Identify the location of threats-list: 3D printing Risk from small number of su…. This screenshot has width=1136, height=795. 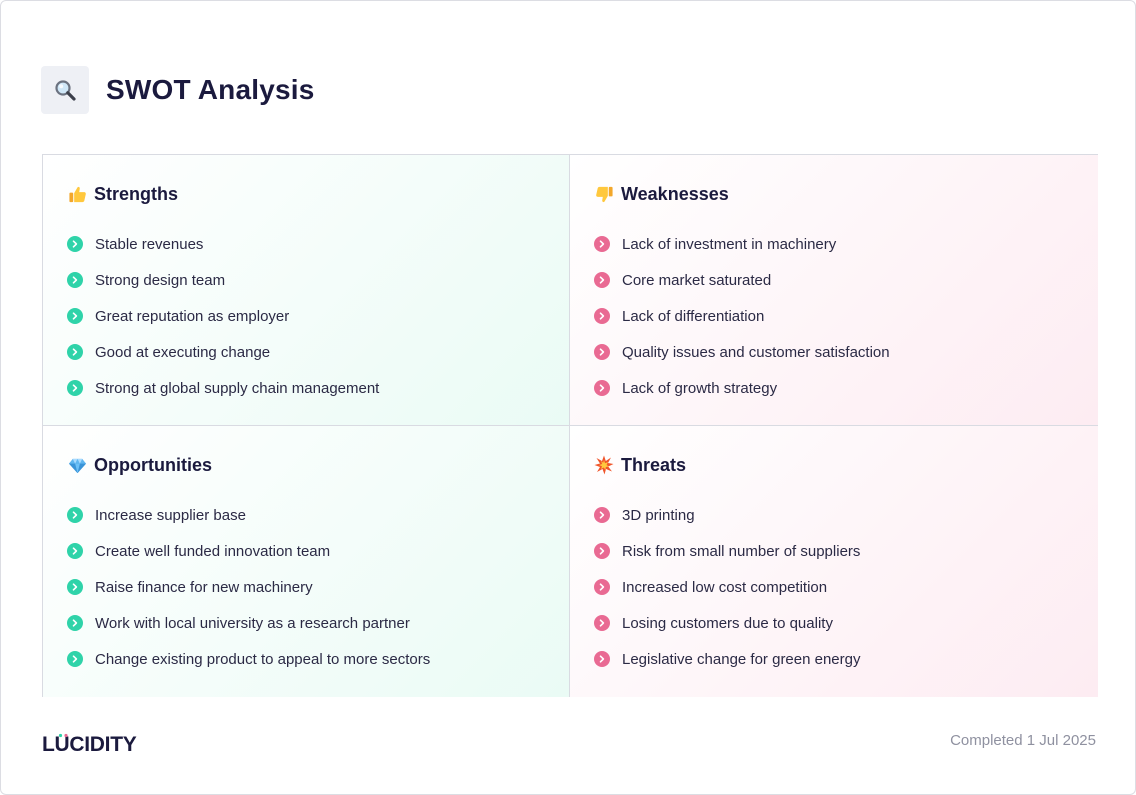
(834, 587).